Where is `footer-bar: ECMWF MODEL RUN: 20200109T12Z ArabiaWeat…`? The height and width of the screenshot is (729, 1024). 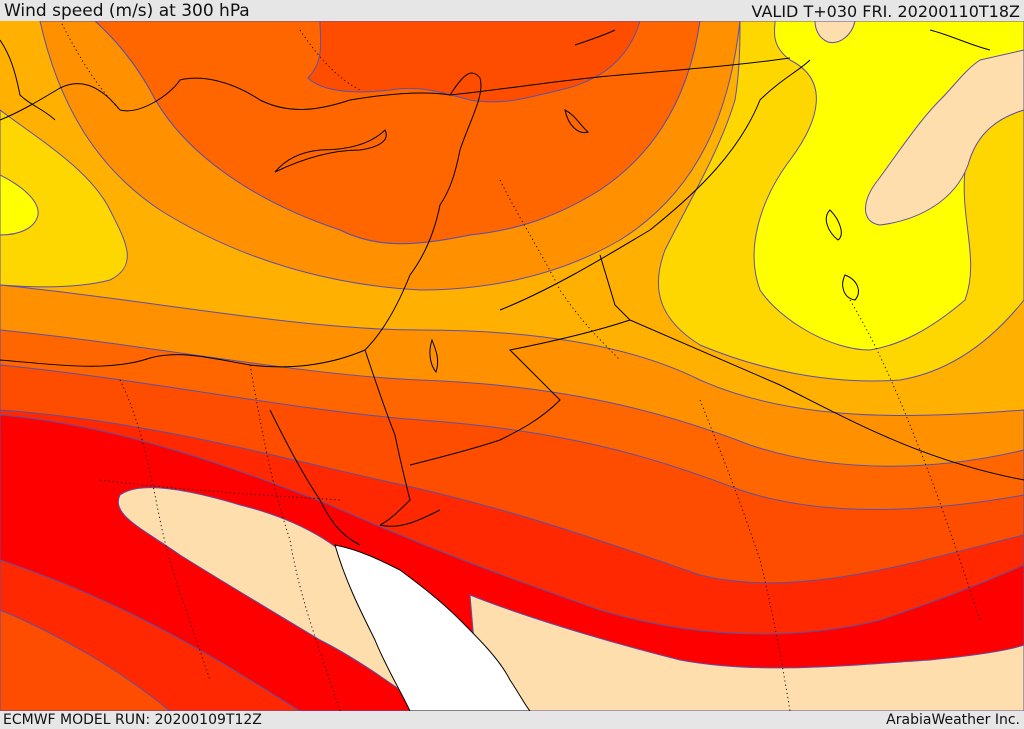 footer-bar: ECMWF MODEL RUN: 20200109T12Z ArabiaWeat… is located at coordinates (512, 720).